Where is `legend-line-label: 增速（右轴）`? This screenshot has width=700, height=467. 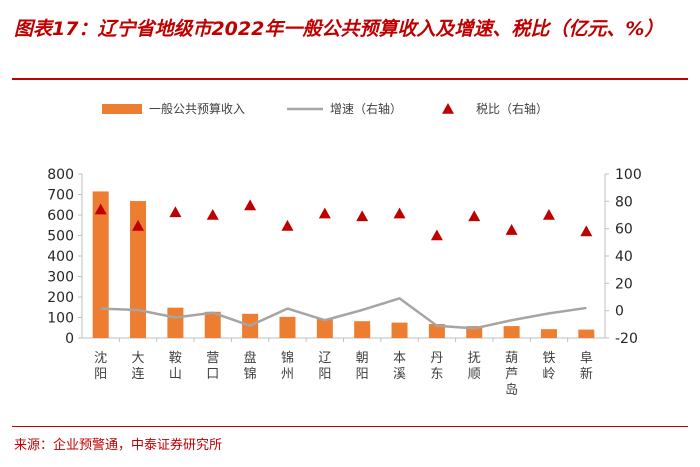
legend-line-label: 增速（右轴） is located at coordinates (366, 108).